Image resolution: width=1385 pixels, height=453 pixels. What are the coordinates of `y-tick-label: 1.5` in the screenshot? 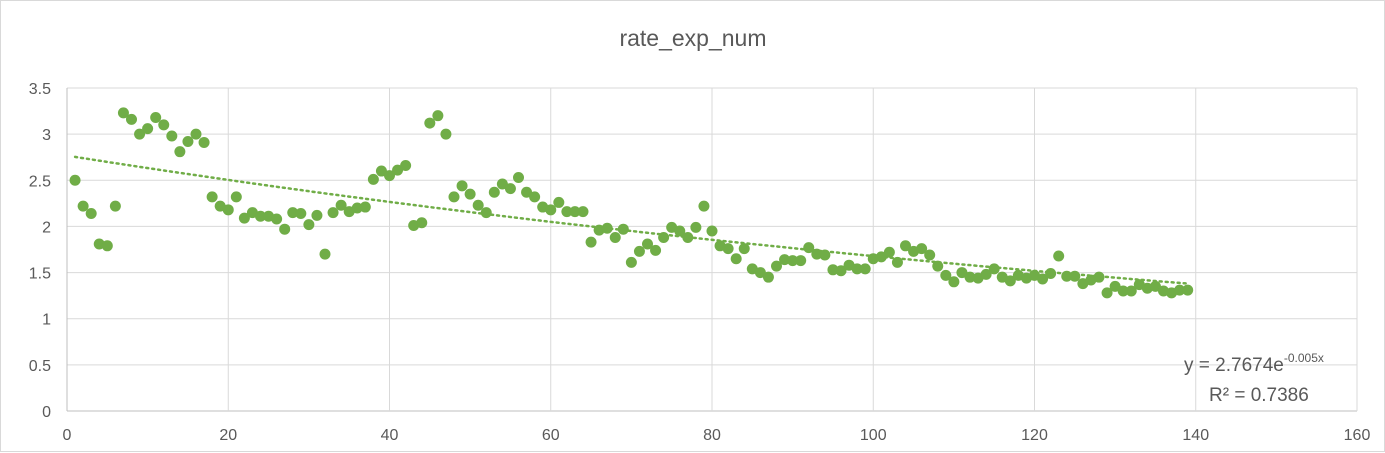 It's located at (40, 274).